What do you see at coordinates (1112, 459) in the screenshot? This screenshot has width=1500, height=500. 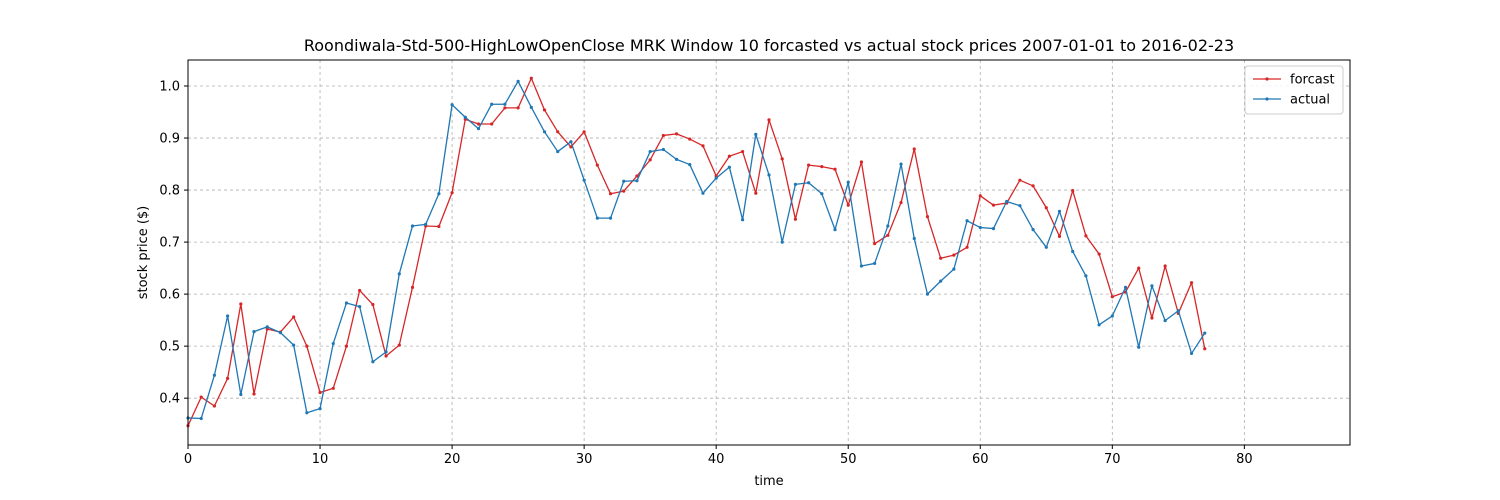 I see `x-tick-label: 70` at bounding box center [1112, 459].